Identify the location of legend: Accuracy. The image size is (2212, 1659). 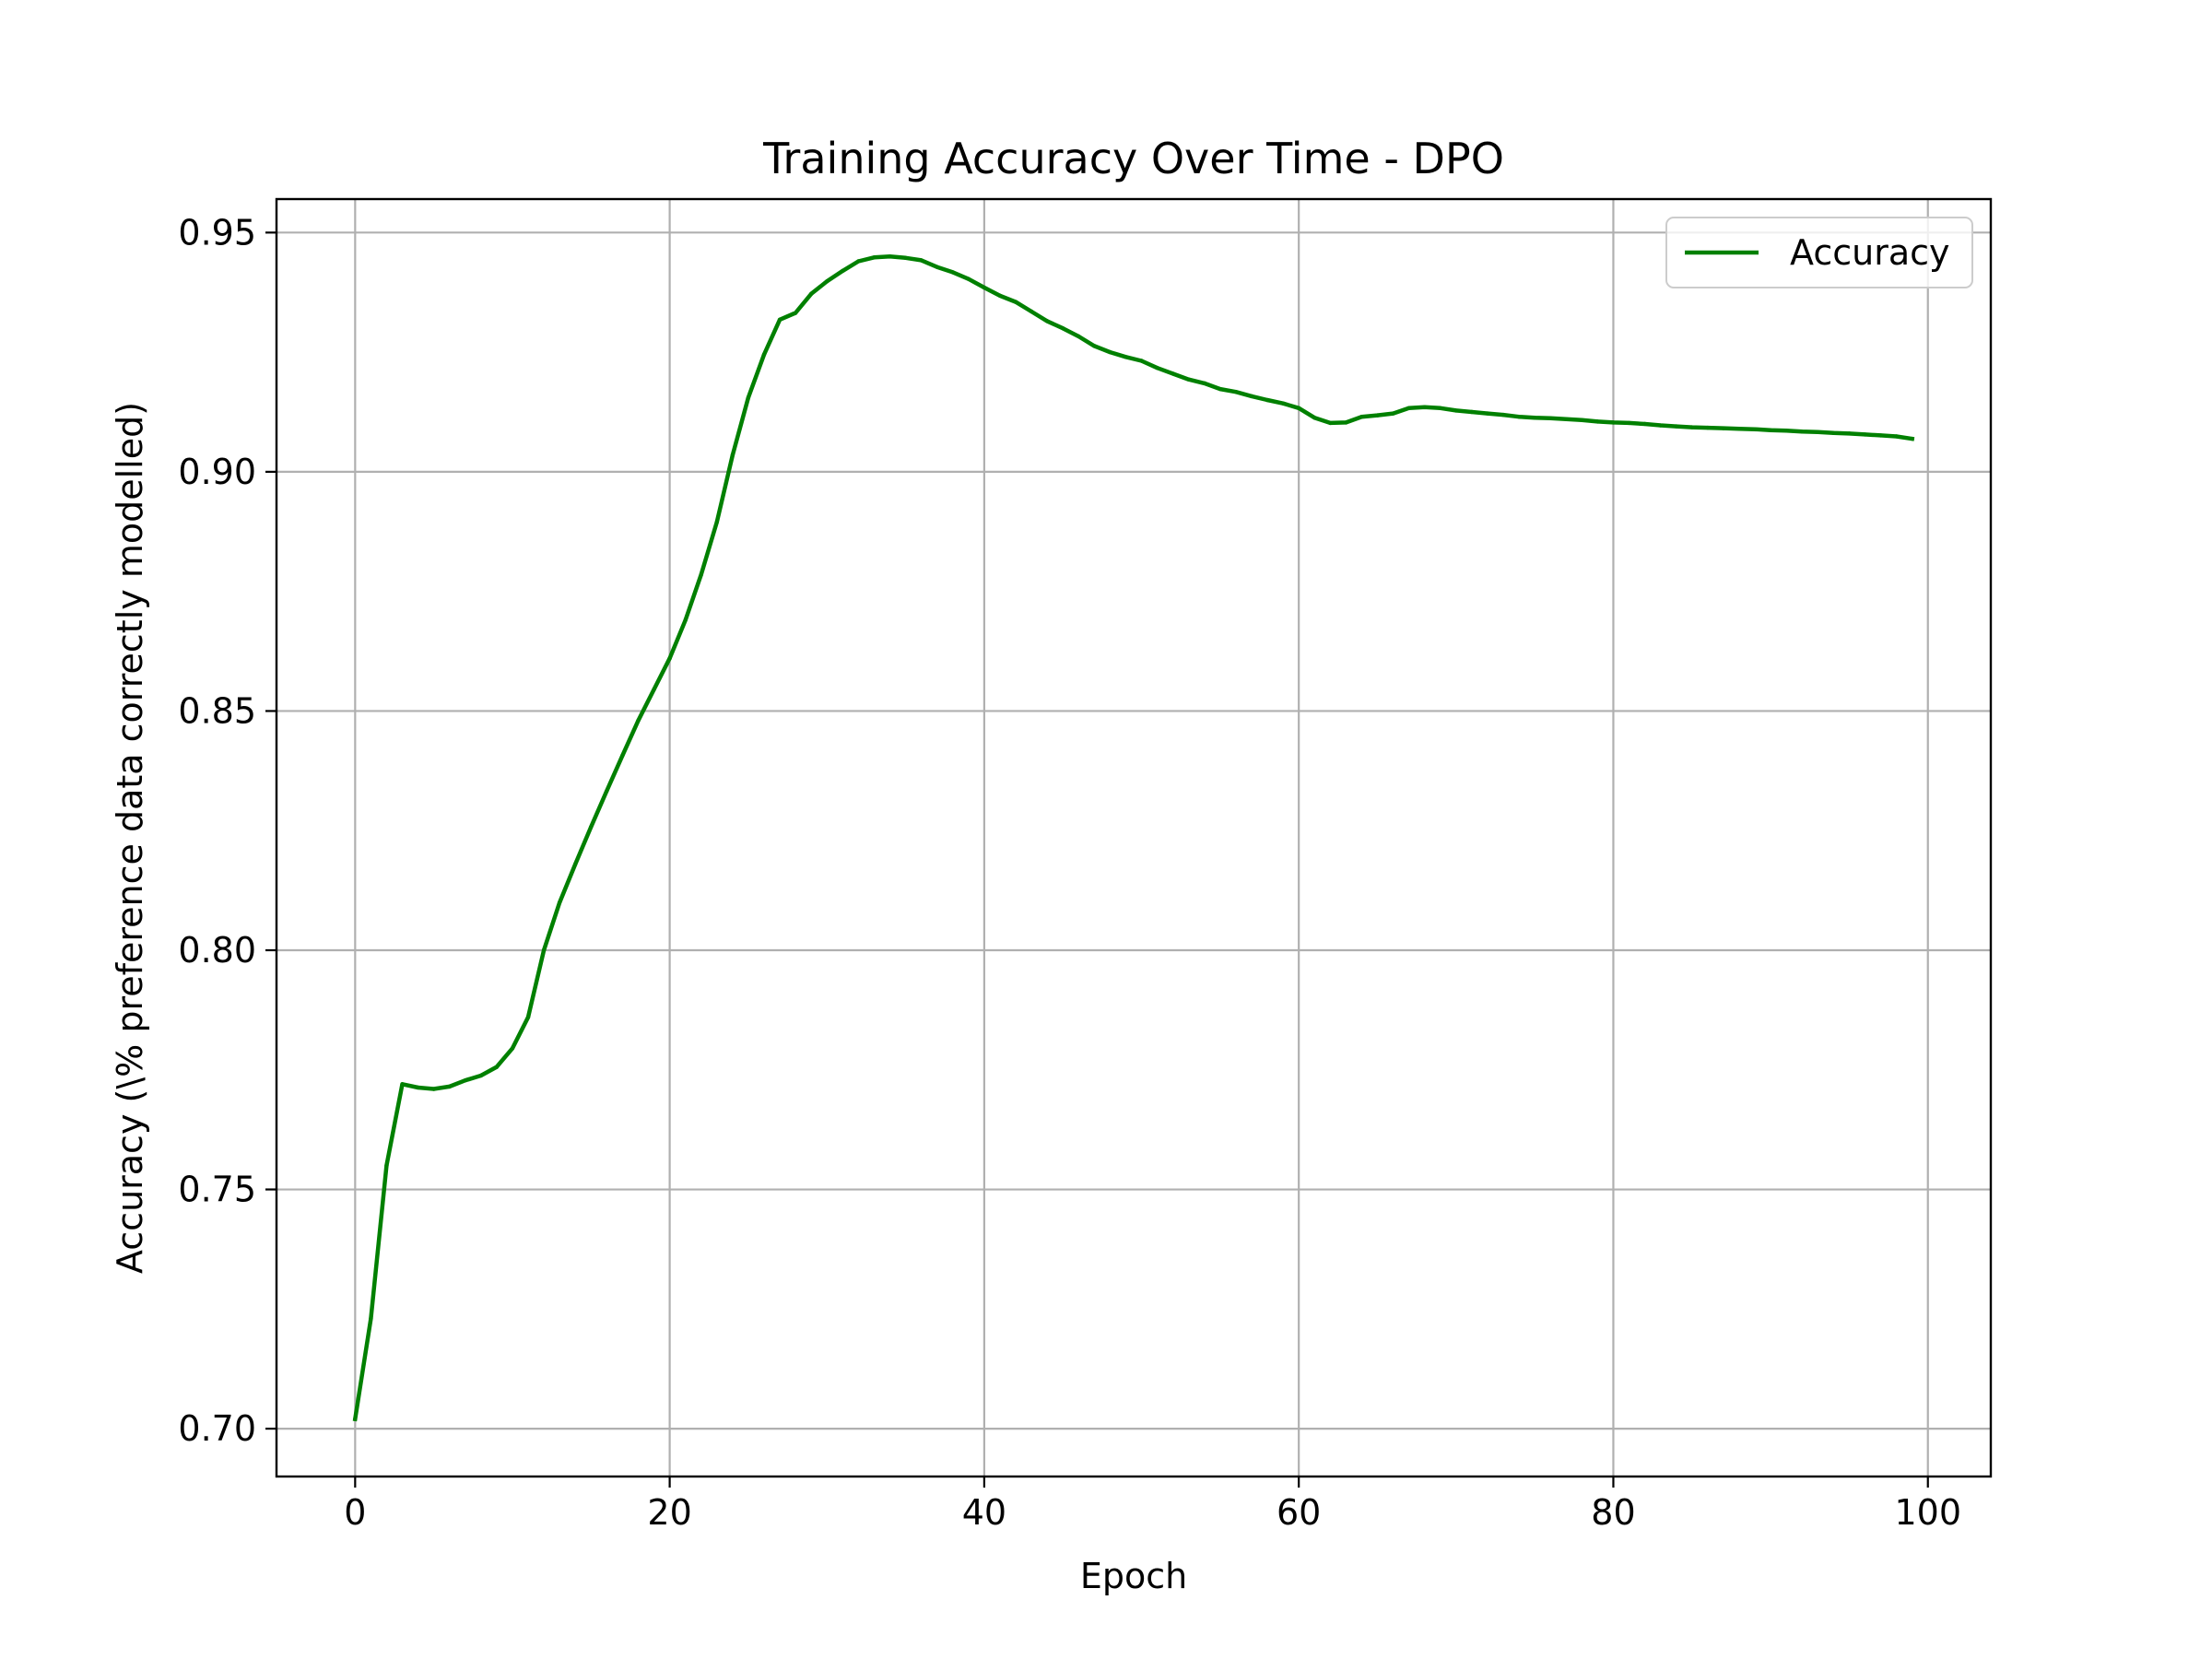
(1819, 252).